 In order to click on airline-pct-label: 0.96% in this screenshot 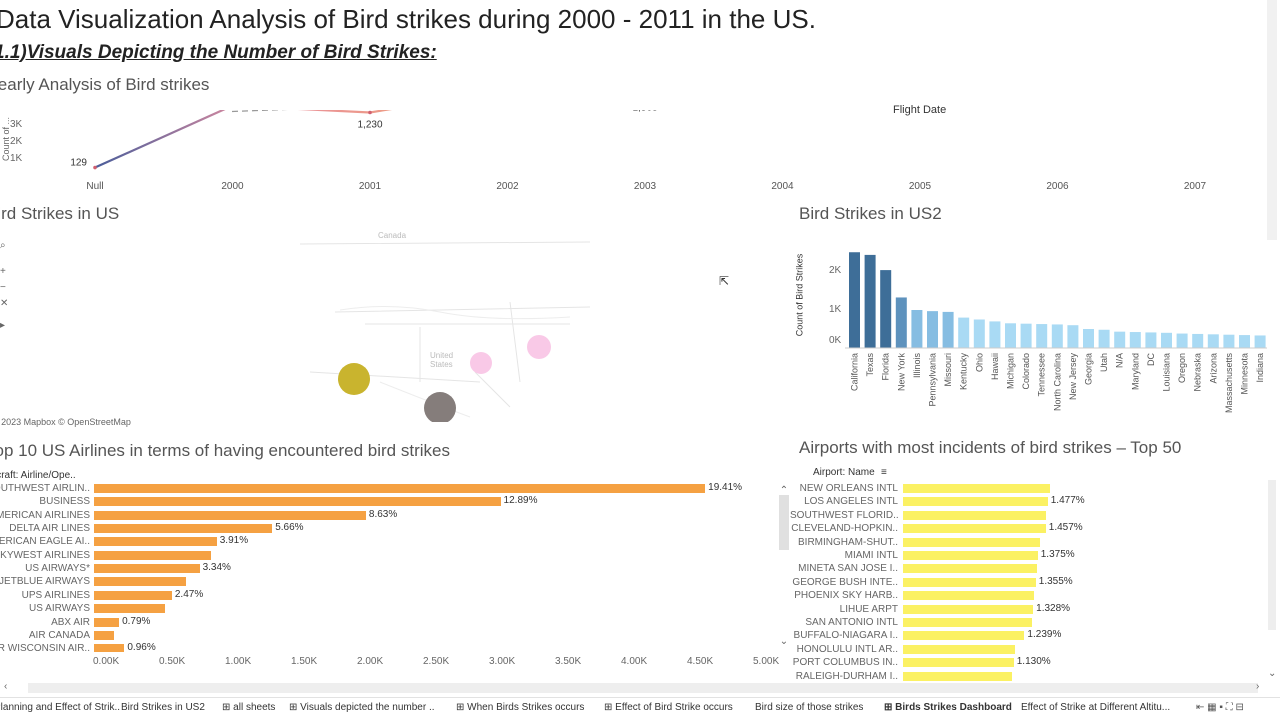, I will do `click(141, 647)`.